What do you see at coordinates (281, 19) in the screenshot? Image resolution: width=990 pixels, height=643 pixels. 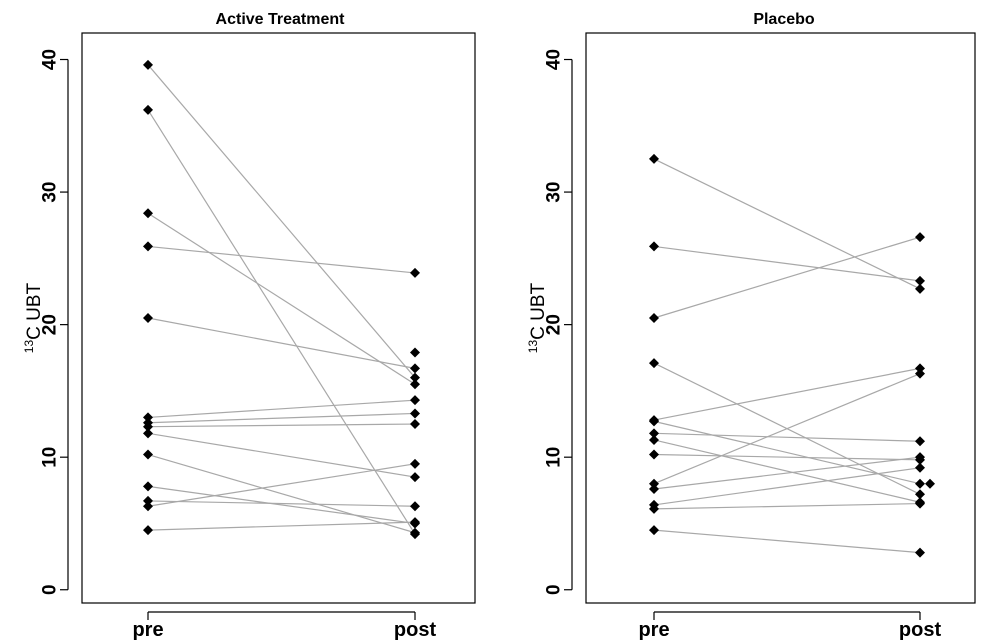 I see `chart-title: Active Treatment` at bounding box center [281, 19].